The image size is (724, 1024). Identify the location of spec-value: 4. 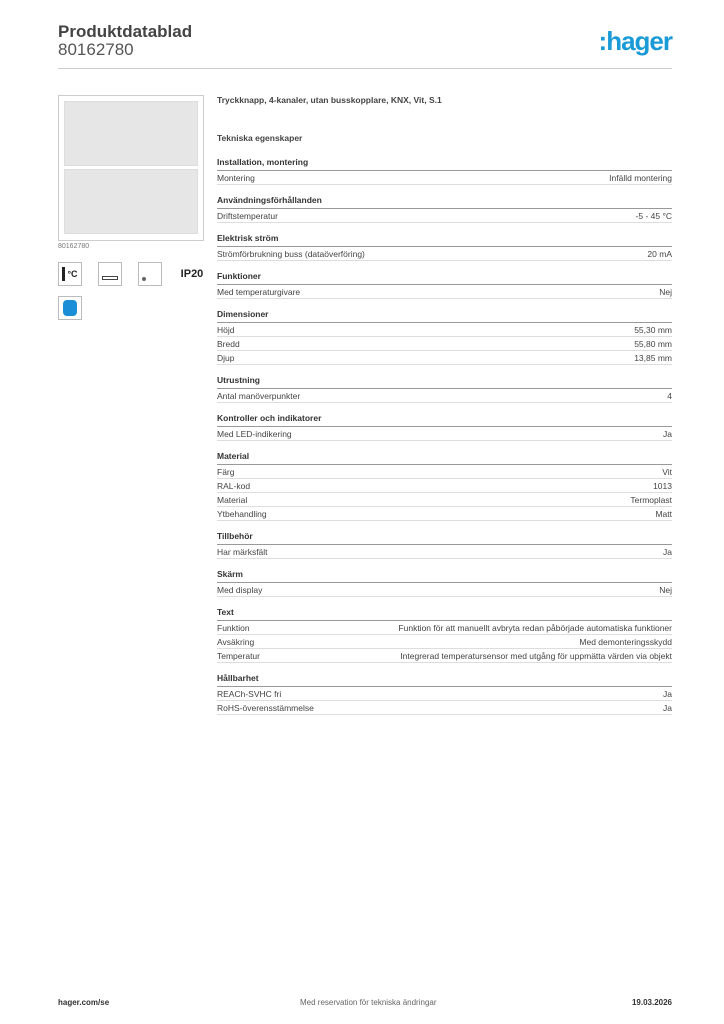
(669, 396).